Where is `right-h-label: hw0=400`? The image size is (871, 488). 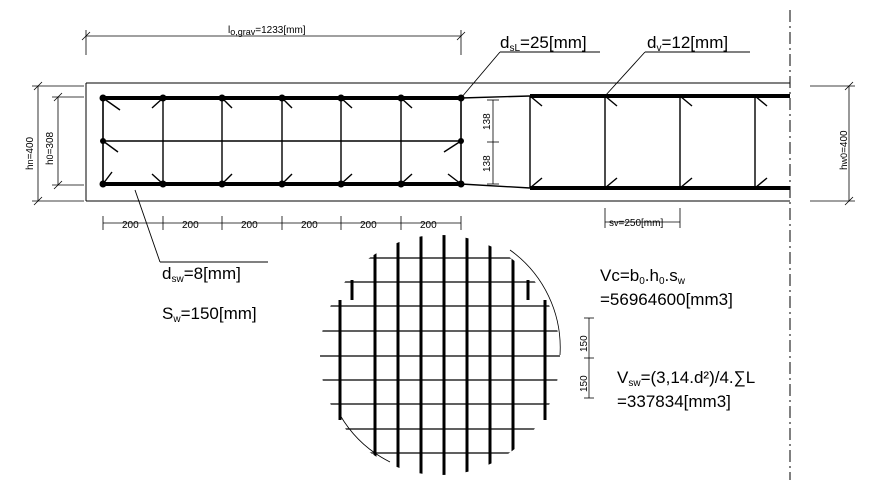
right-h-label: hw0=400 is located at coordinates (844, 150).